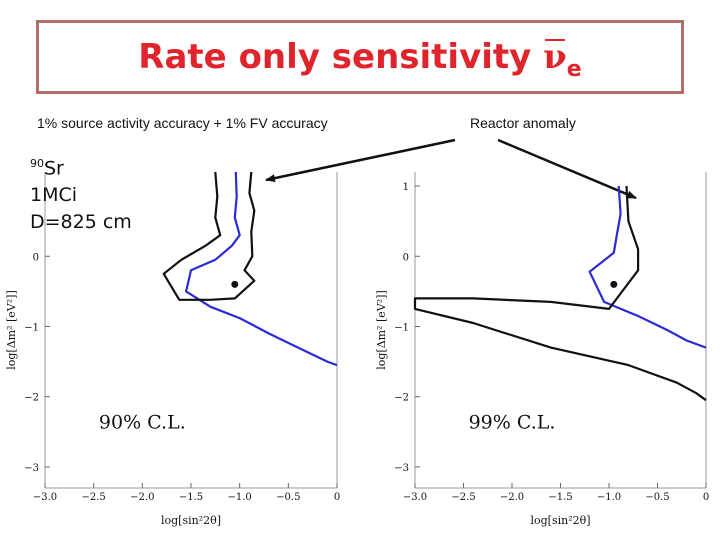  Describe the element at coordinates (415, 497) in the screenshot. I see `plot2-x-tick-label: −3.0` at that location.